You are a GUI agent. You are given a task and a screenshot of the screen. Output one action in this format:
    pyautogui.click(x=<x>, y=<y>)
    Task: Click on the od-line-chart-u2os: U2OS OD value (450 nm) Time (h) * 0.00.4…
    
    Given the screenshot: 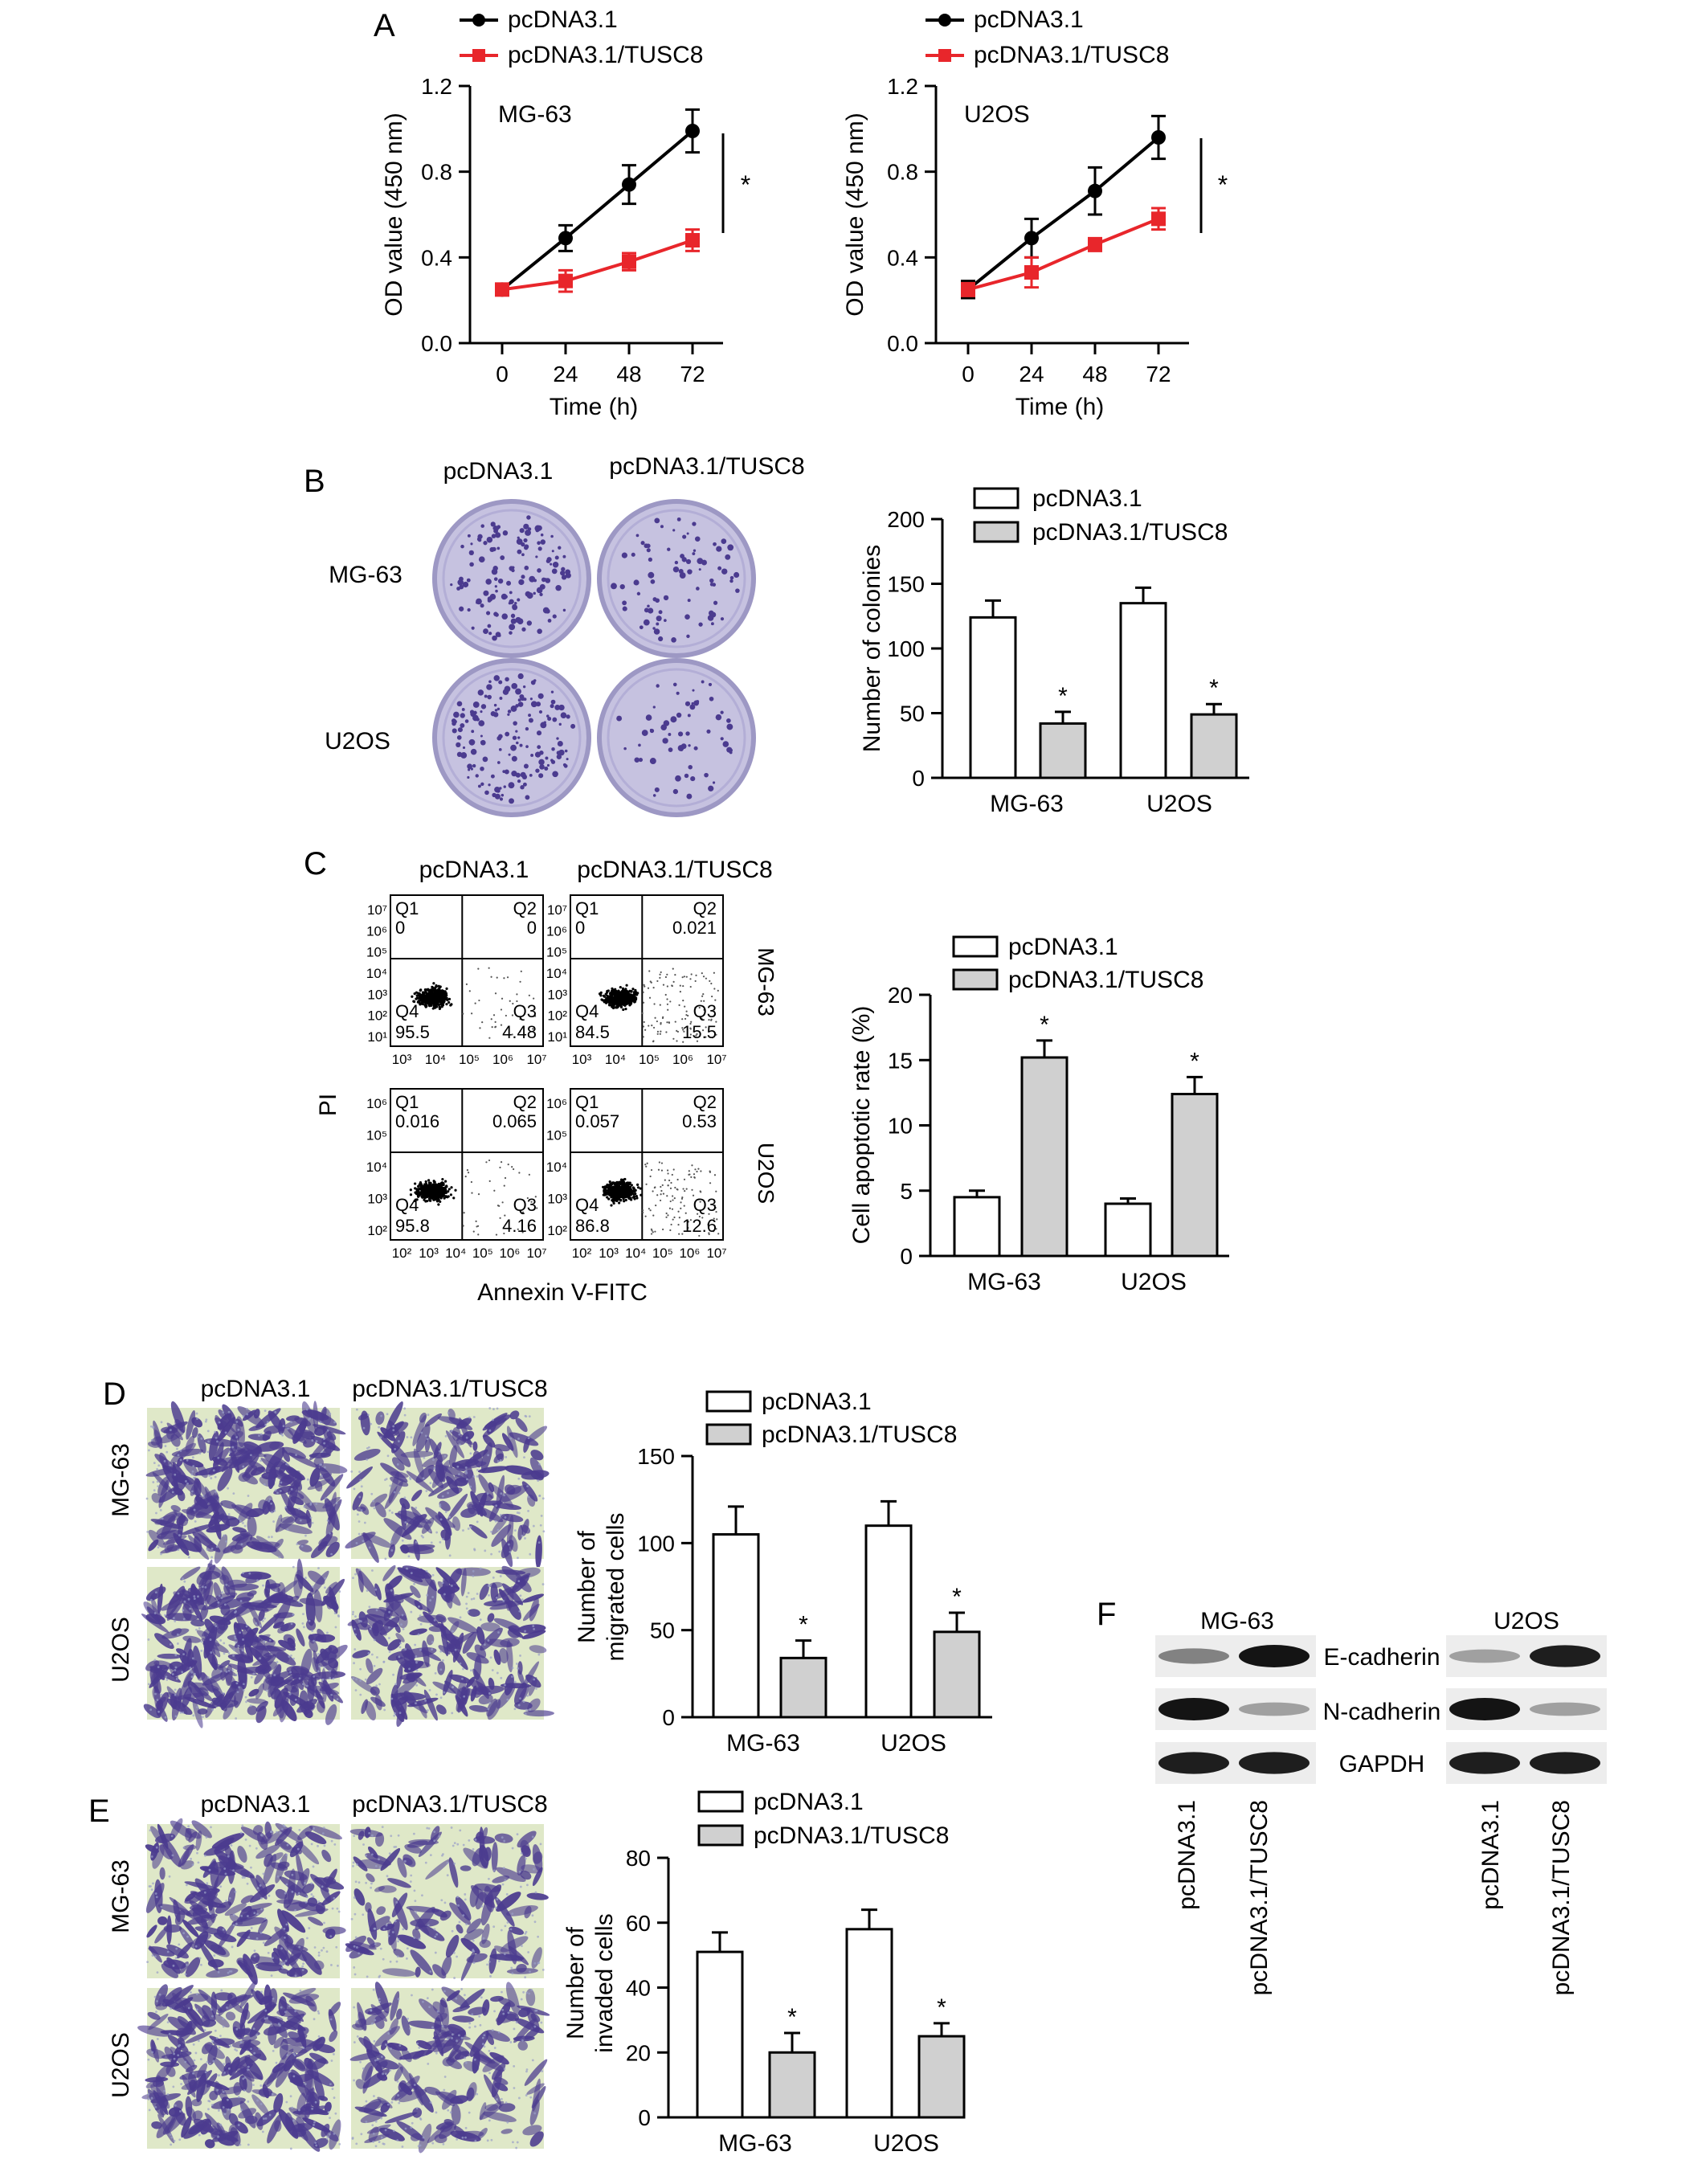 What is the action you would take?
    pyautogui.click(x=1035, y=247)
    